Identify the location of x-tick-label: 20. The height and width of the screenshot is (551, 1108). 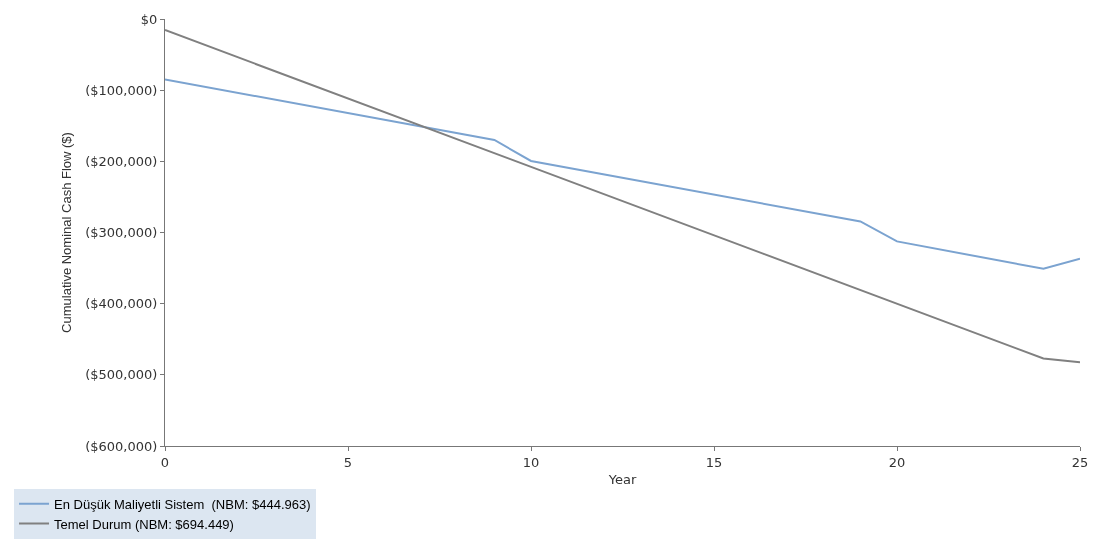
(897, 462).